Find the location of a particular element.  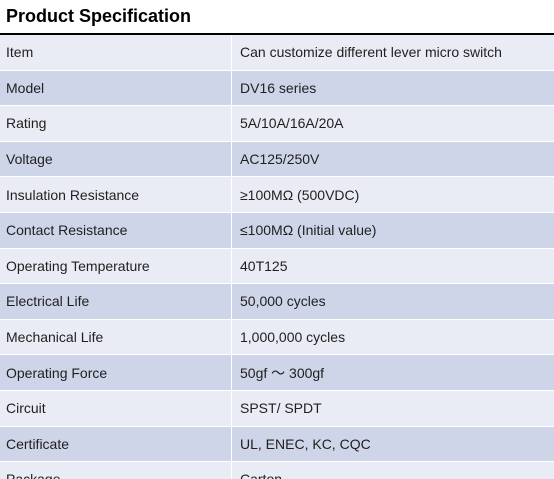

spec-label: Mechanical Life is located at coordinates (116, 337).